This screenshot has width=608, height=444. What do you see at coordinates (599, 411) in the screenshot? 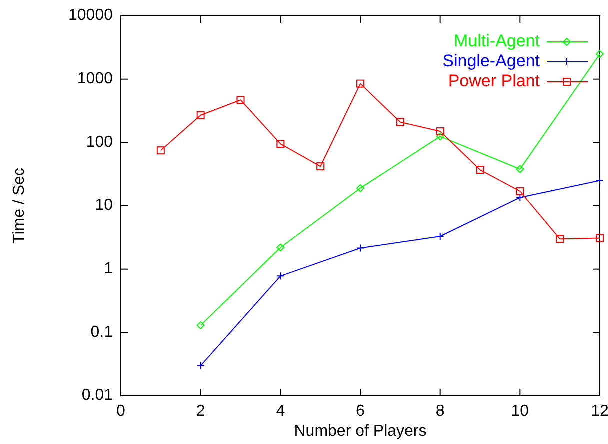
I see `x-tick-label: 12` at bounding box center [599, 411].